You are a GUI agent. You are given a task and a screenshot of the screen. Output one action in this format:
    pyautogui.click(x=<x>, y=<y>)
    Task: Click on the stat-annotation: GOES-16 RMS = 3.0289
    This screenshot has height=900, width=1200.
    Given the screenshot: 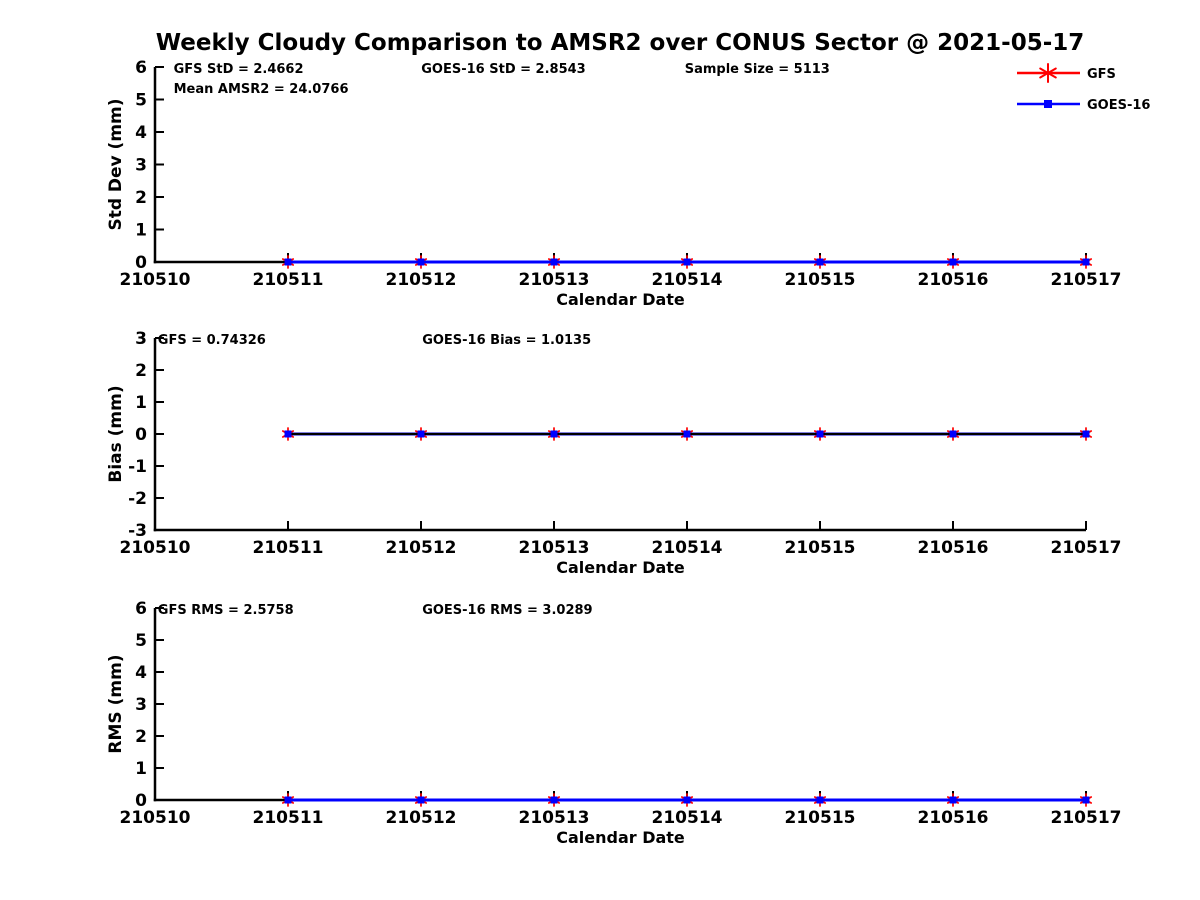 What is the action you would take?
    pyautogui.click(x=507, y=610)
    